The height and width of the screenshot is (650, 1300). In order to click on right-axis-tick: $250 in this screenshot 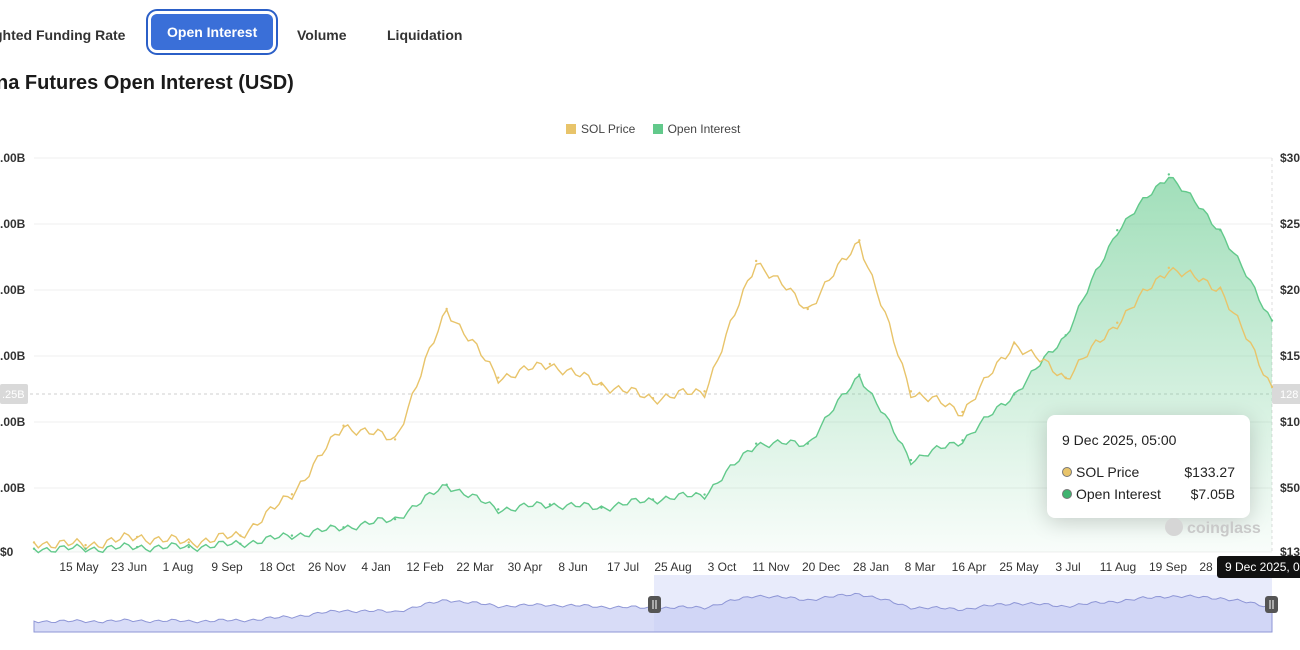, I will do `click(1290, 224)`.